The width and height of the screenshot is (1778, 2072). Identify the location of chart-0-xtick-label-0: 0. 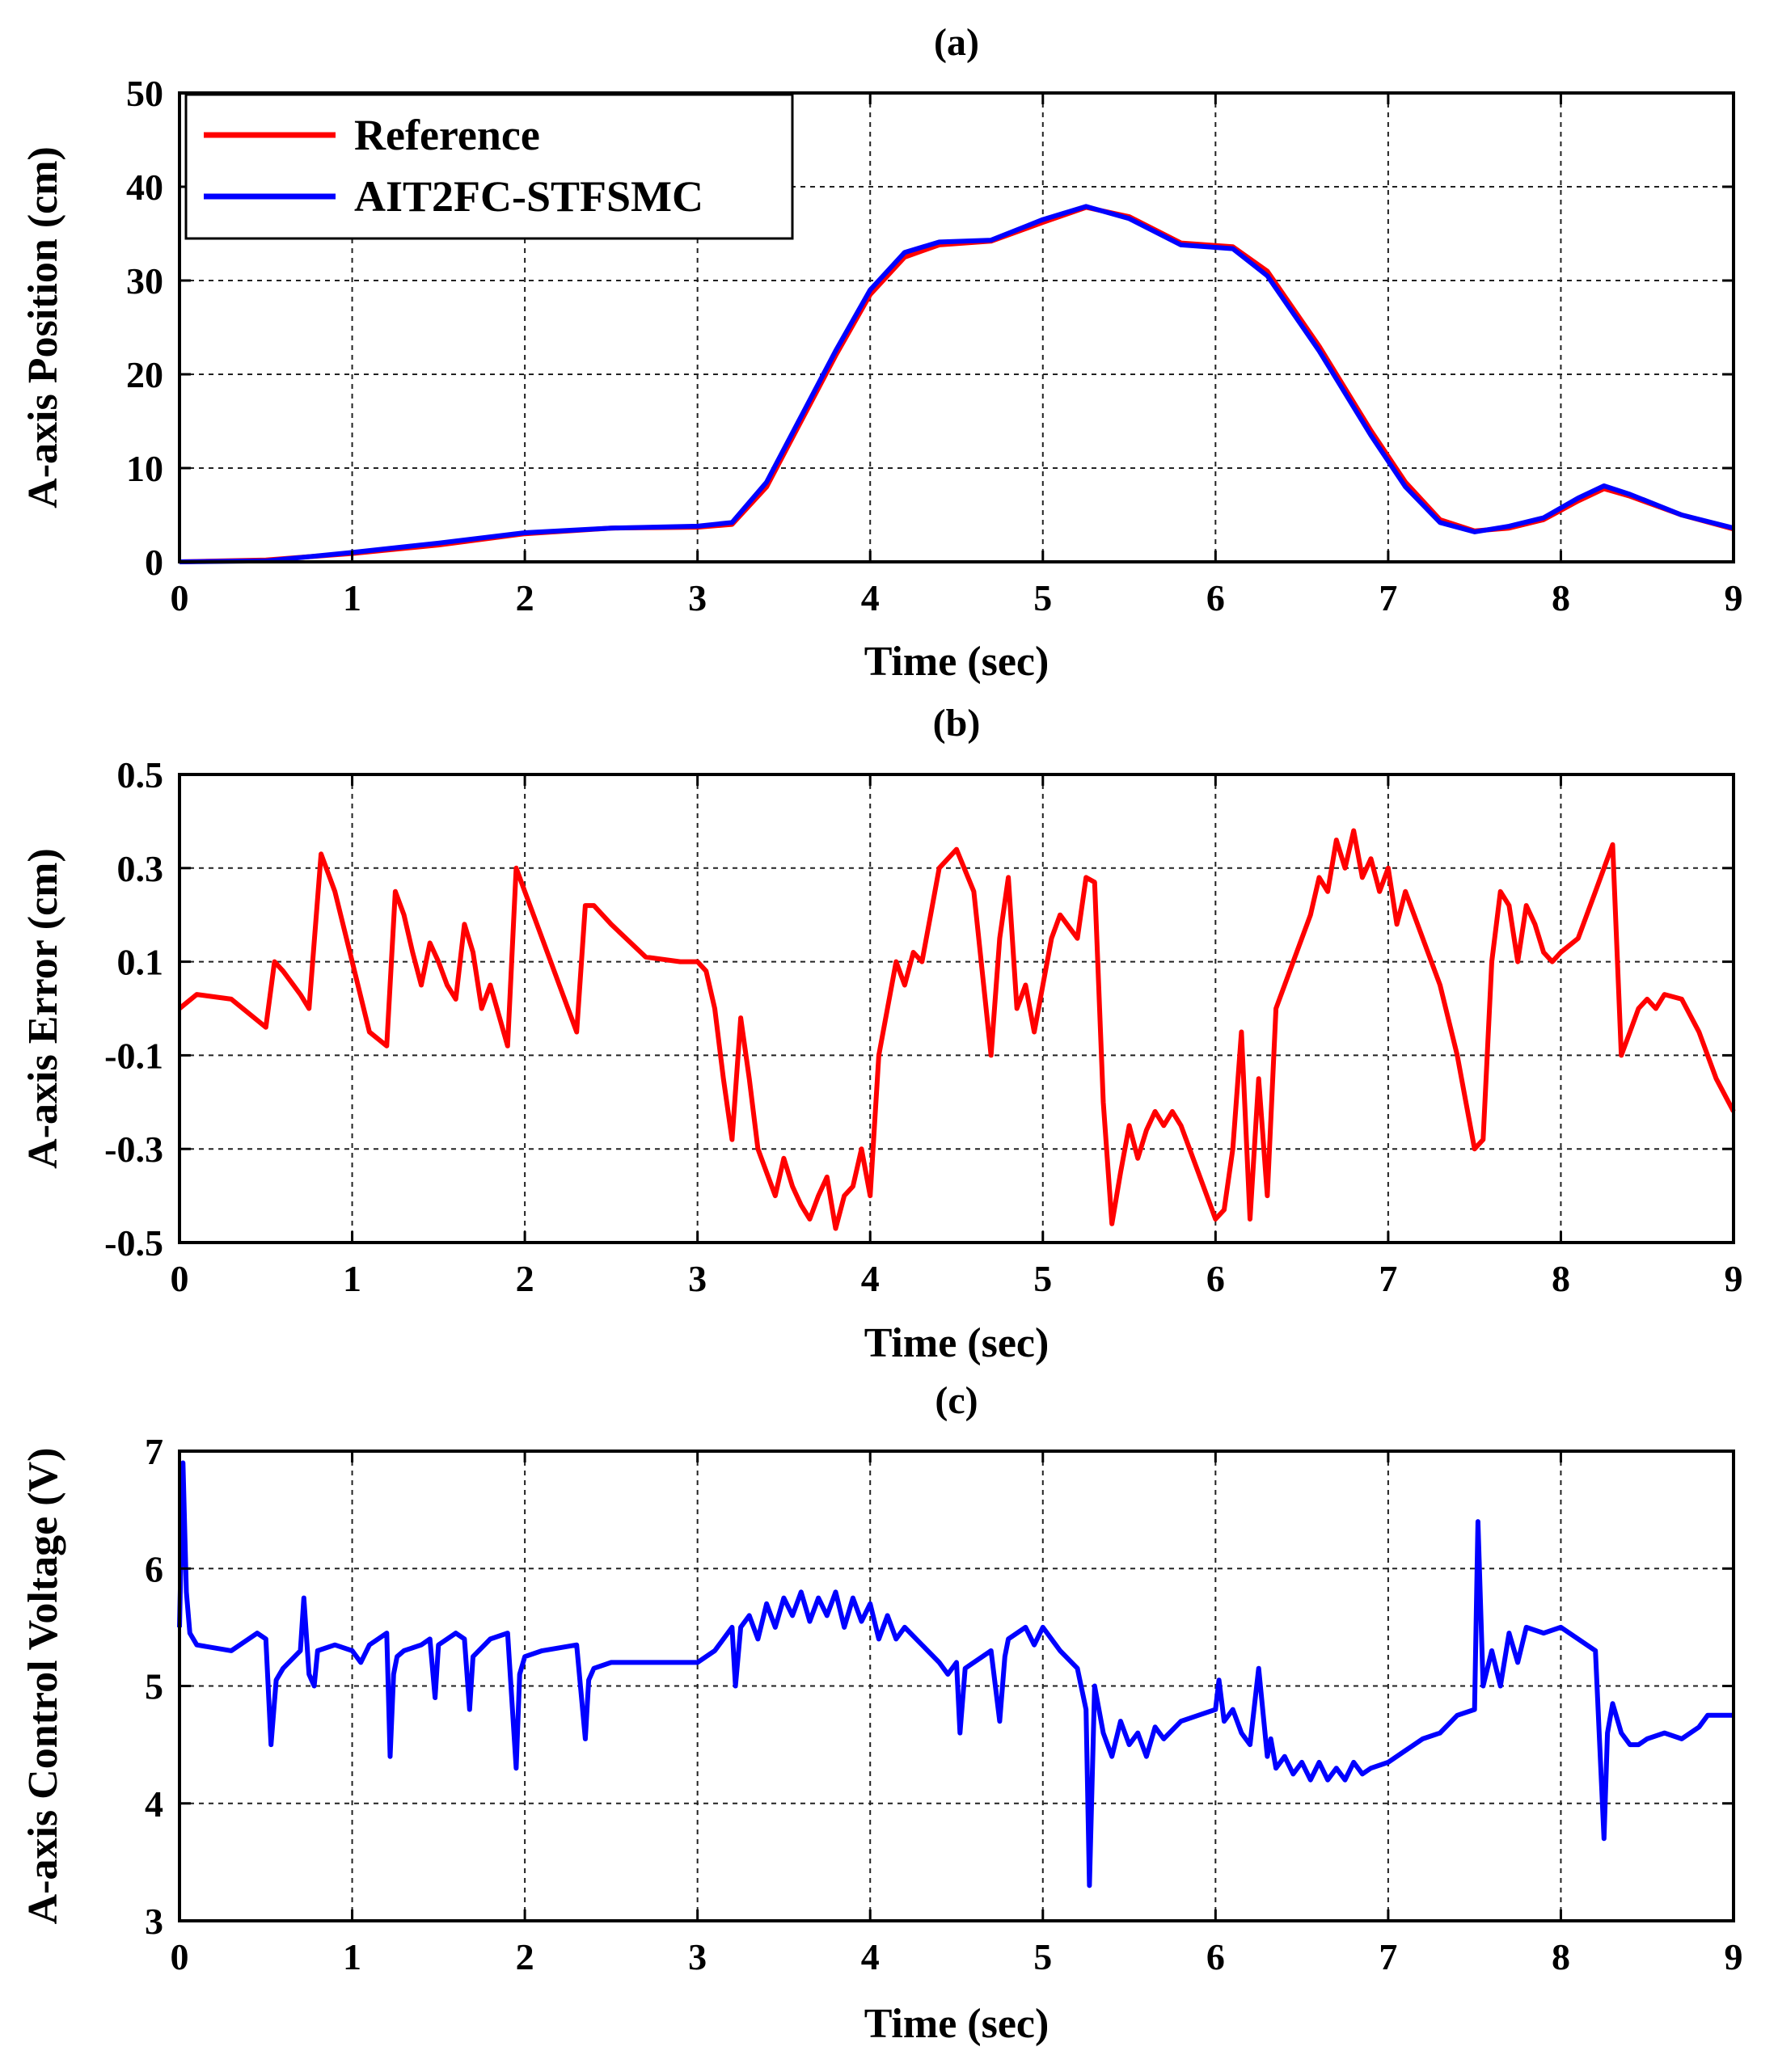
(180, 597).